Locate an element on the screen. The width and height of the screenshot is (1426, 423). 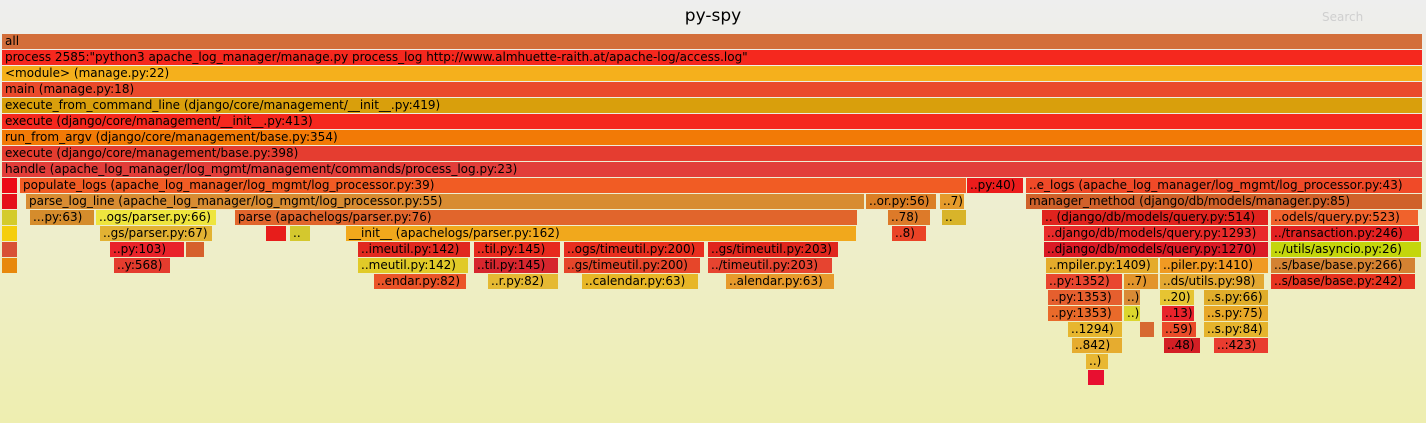
frame-423: ..:423) is located at coordinates (1241, 345).